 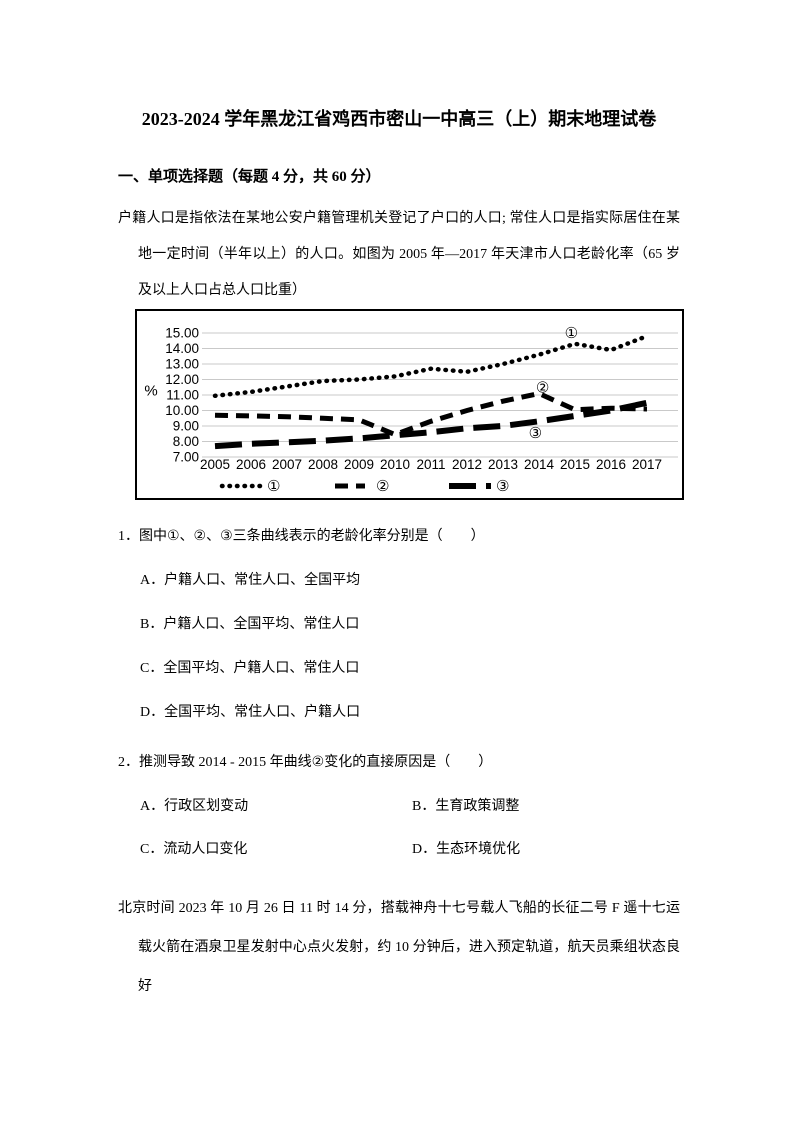 I want to click on question-2-stem: 2．推测导致 2014 - 2015 年曲线②变化的直接原因是（ ）, so click(x=399, y=763).